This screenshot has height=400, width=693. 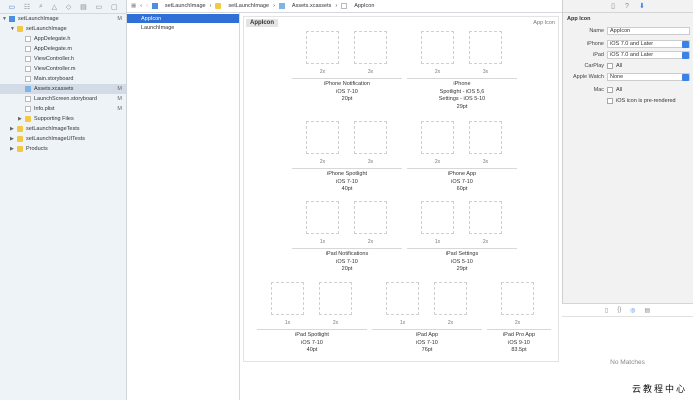 I want to click on tree-item-label: setLaunchImage, so click(x=46, y=29).